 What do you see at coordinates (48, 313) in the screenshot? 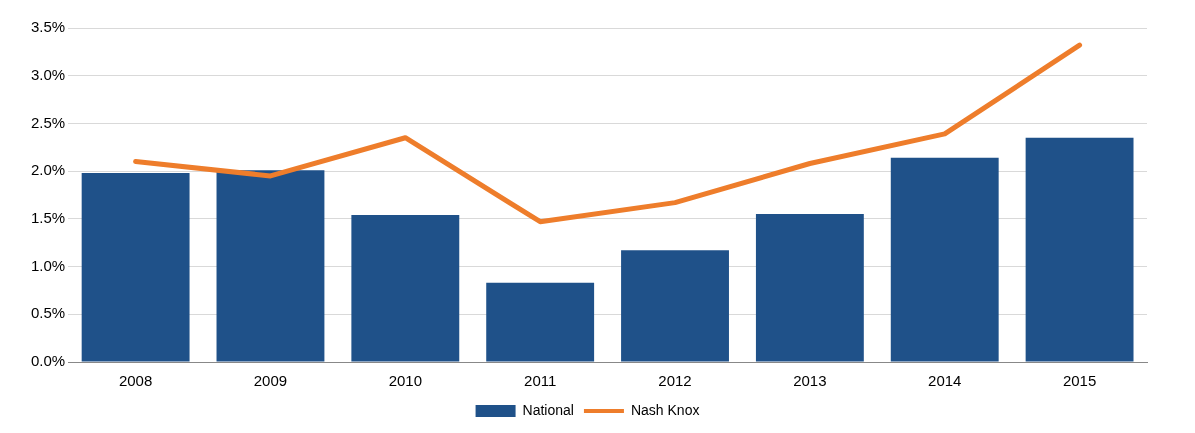
I see `y-tick-label: 0.5%` at bounding box center [48, 313].